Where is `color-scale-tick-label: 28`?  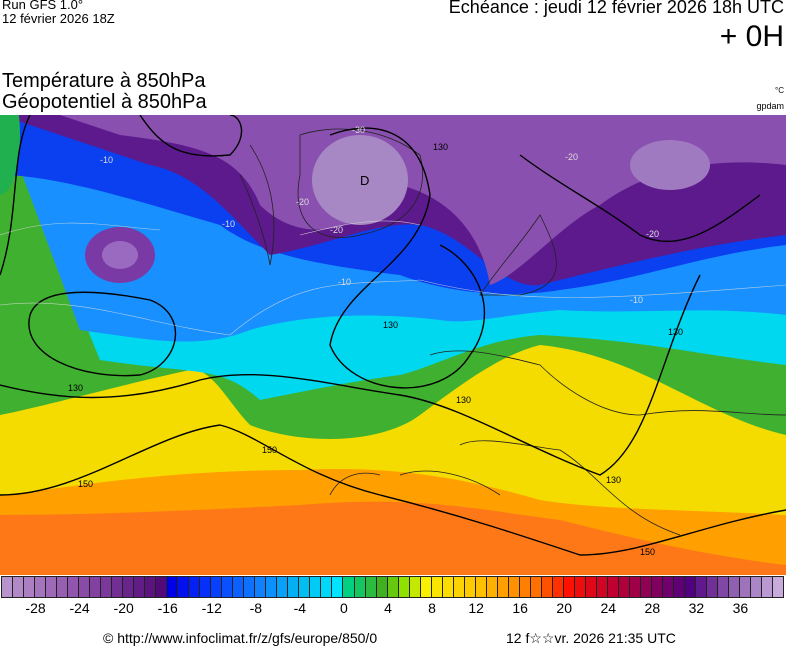
color-scale-tick-label: 28 is located at coordinates (652, 608).